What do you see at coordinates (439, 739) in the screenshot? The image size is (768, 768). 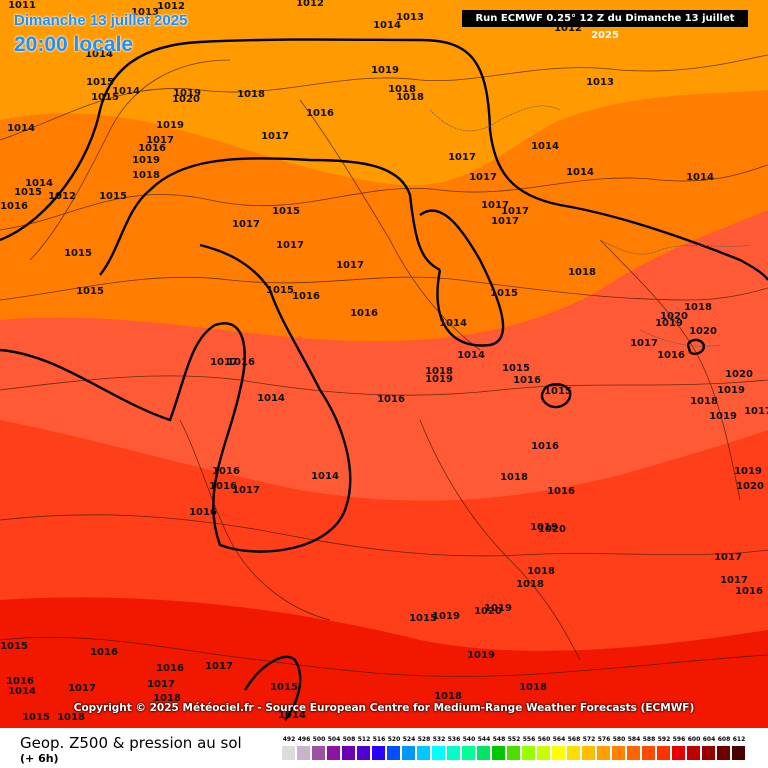 I see `legend-label: 532` at bounding box center [439, 739].